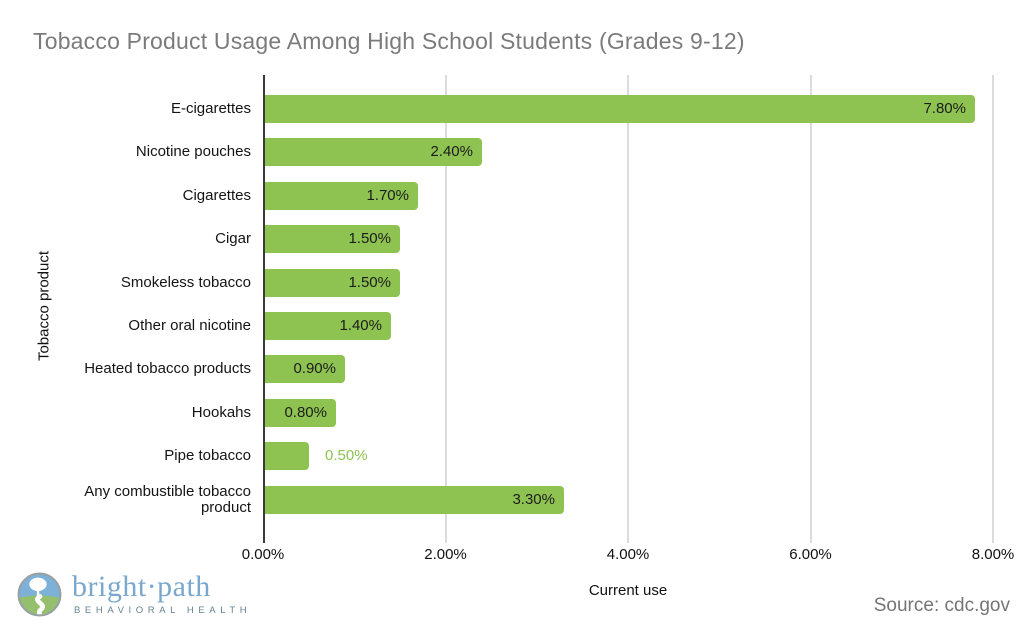 The image size is (1024, 630). What do you see at coordinates (451, 151) in the screenshot?
I see `bar-value-label: 2.40%` at bounding box center [451, 151].